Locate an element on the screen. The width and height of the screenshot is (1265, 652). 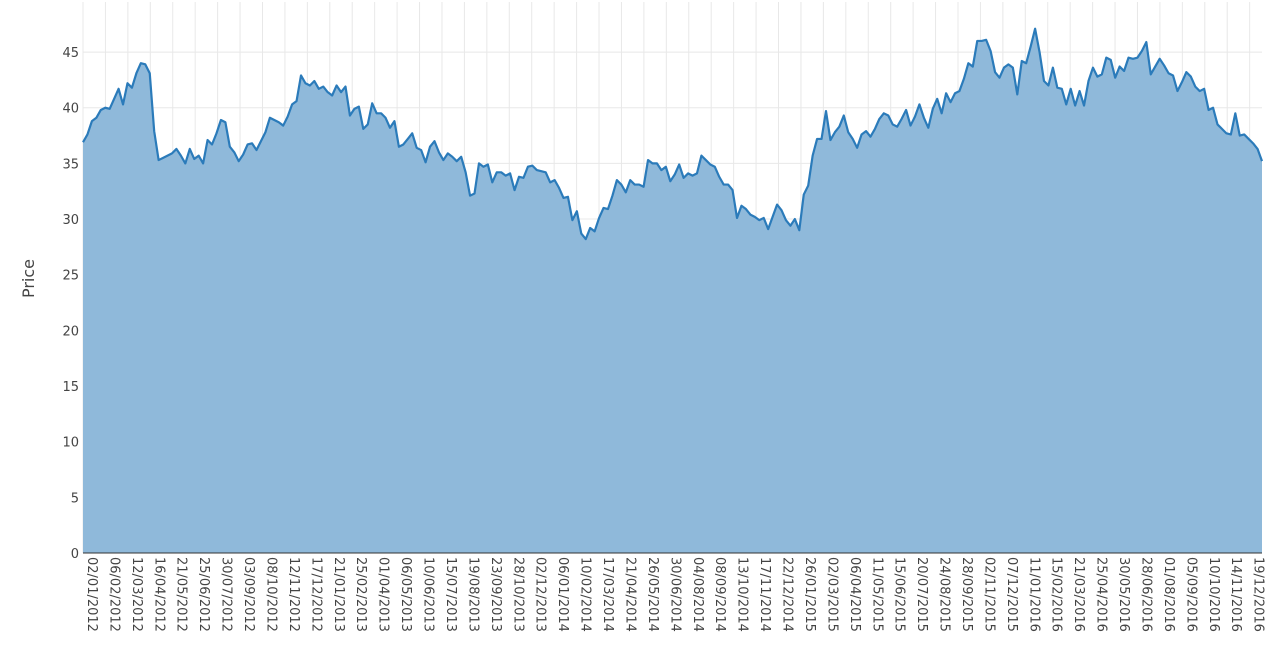
x-tick-label: 07/12/2015 is located at coordinates (1011, 594).